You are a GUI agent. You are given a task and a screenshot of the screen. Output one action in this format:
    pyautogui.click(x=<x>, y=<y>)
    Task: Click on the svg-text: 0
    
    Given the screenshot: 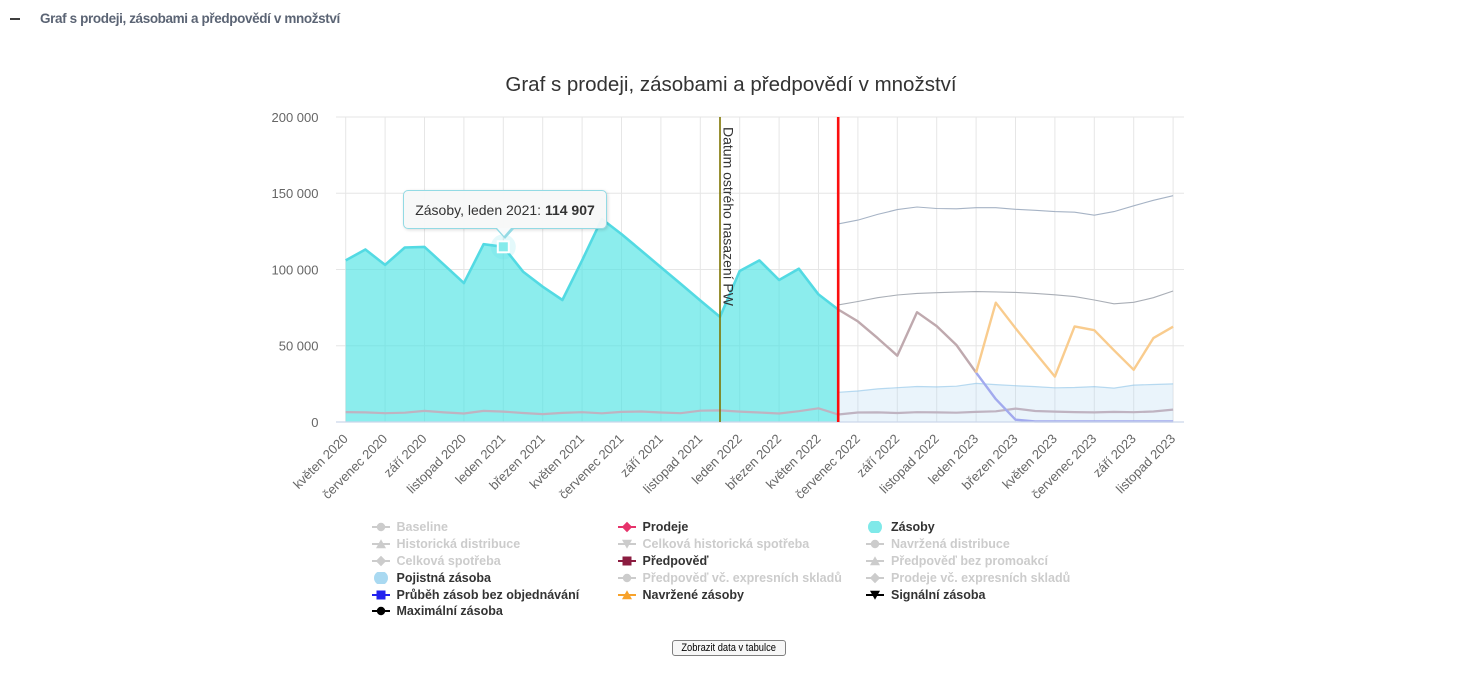 What is the action you would take?
    pyautogui.click(x=314, y=422)
    